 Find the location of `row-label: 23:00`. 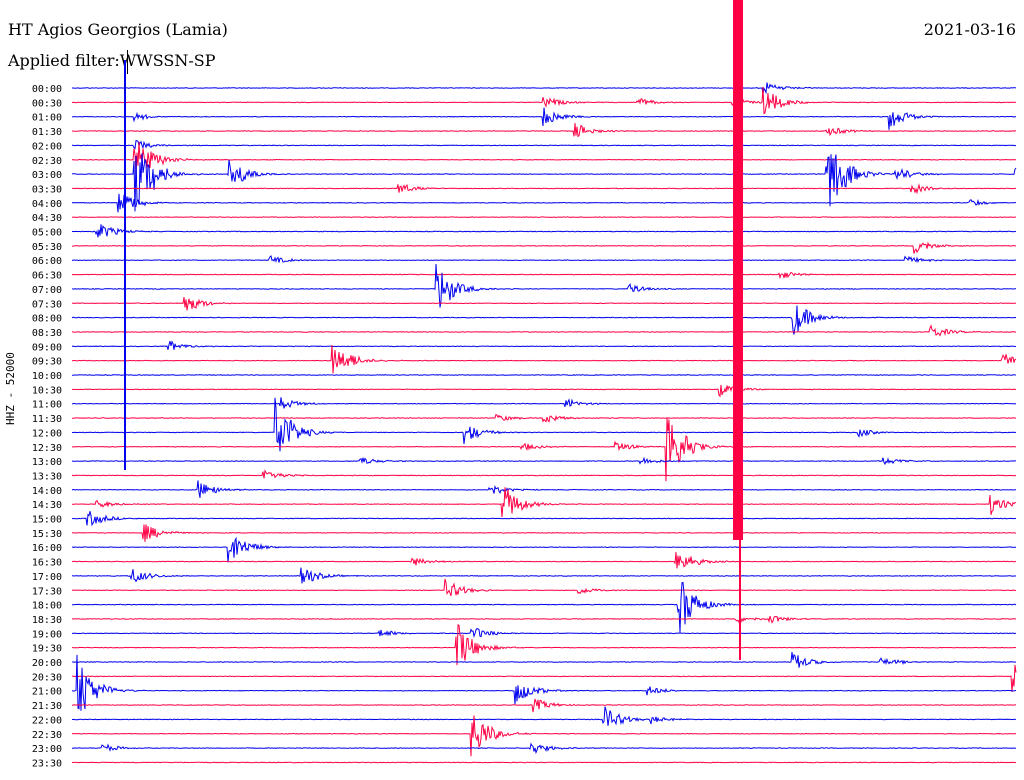

row-label: 23:00 is located at coordinates (47, 749).